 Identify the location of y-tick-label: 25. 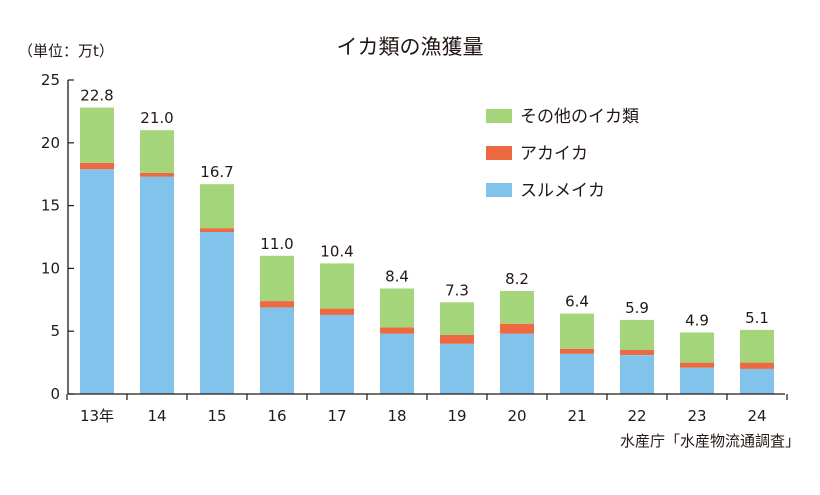
(50, 80).